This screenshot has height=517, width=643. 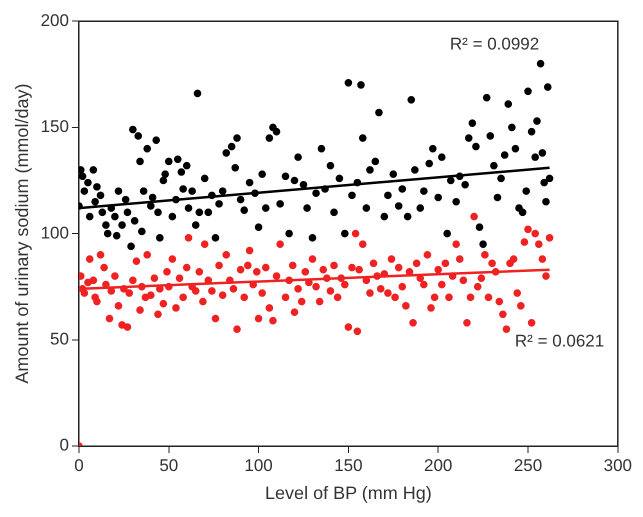 What do you see at coordinates (54, 126) in the screenshot?
I see `y-tick-label: 150` at bounding box center [54, 126].